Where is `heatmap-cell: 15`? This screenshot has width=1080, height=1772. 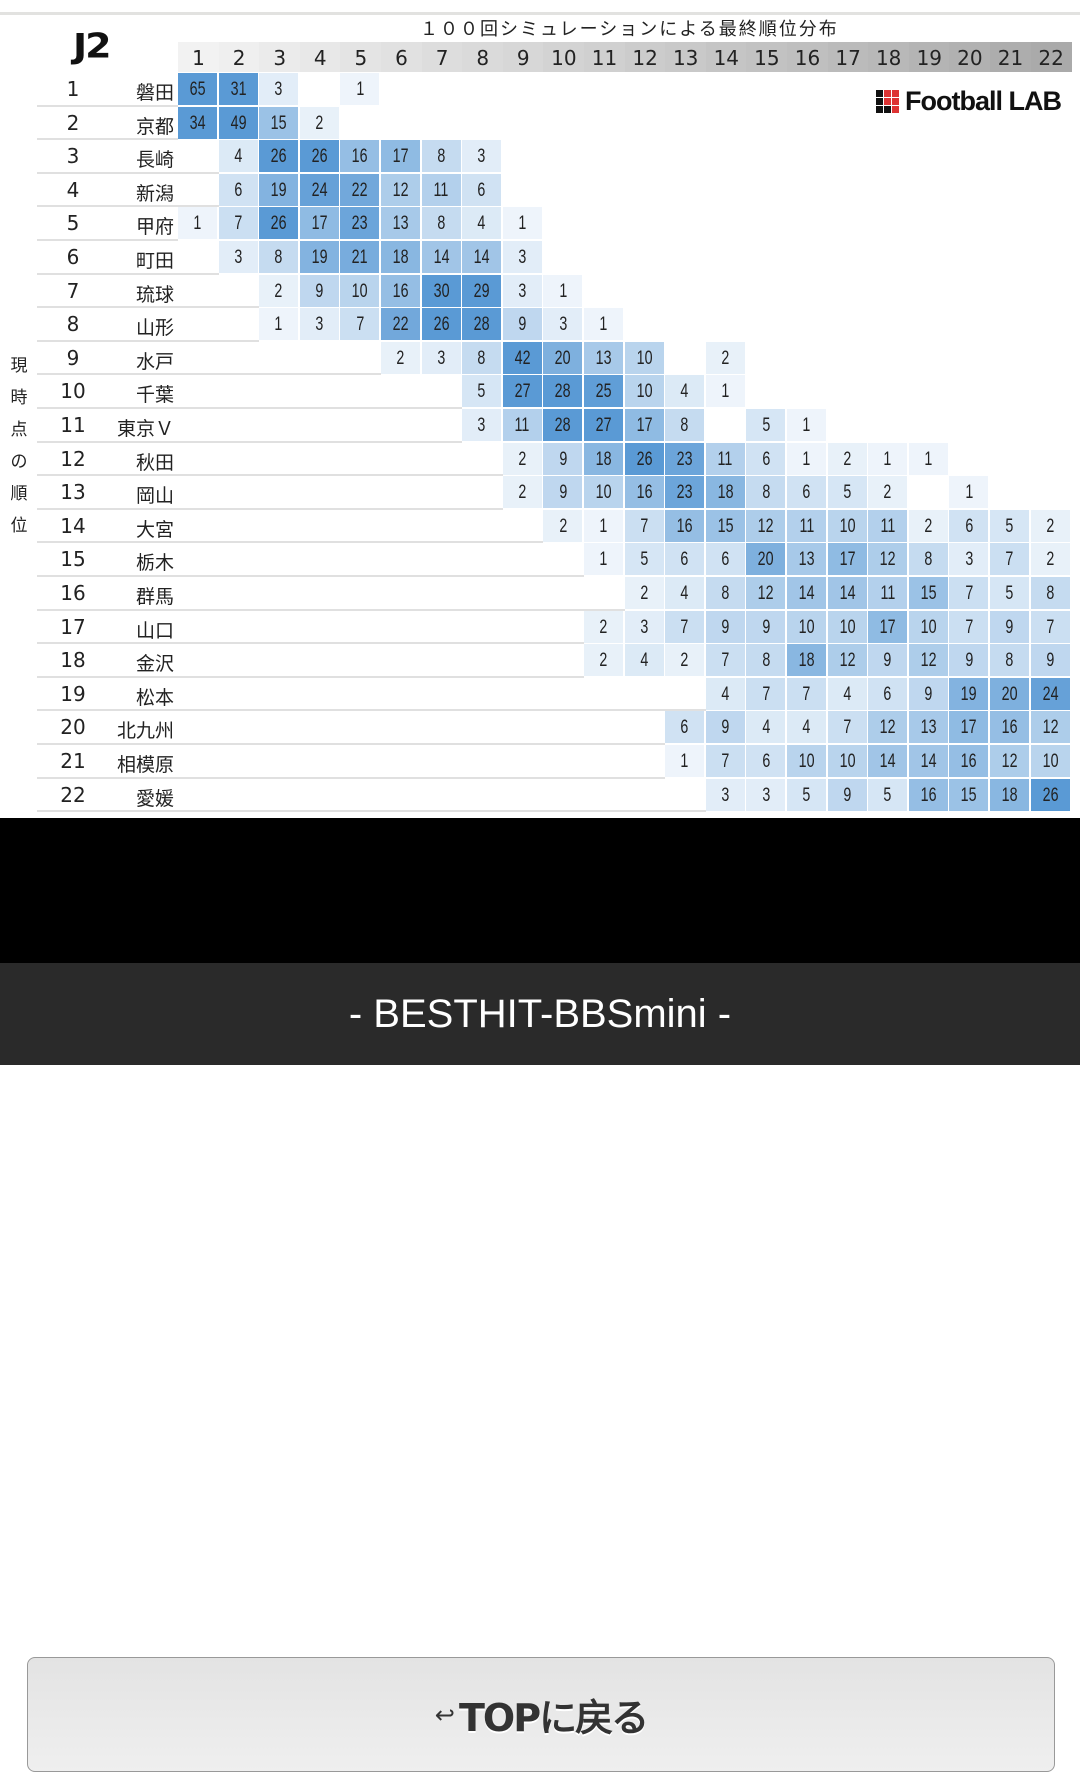 heatmap-cell: 15 is located at coordinates (725, 525).